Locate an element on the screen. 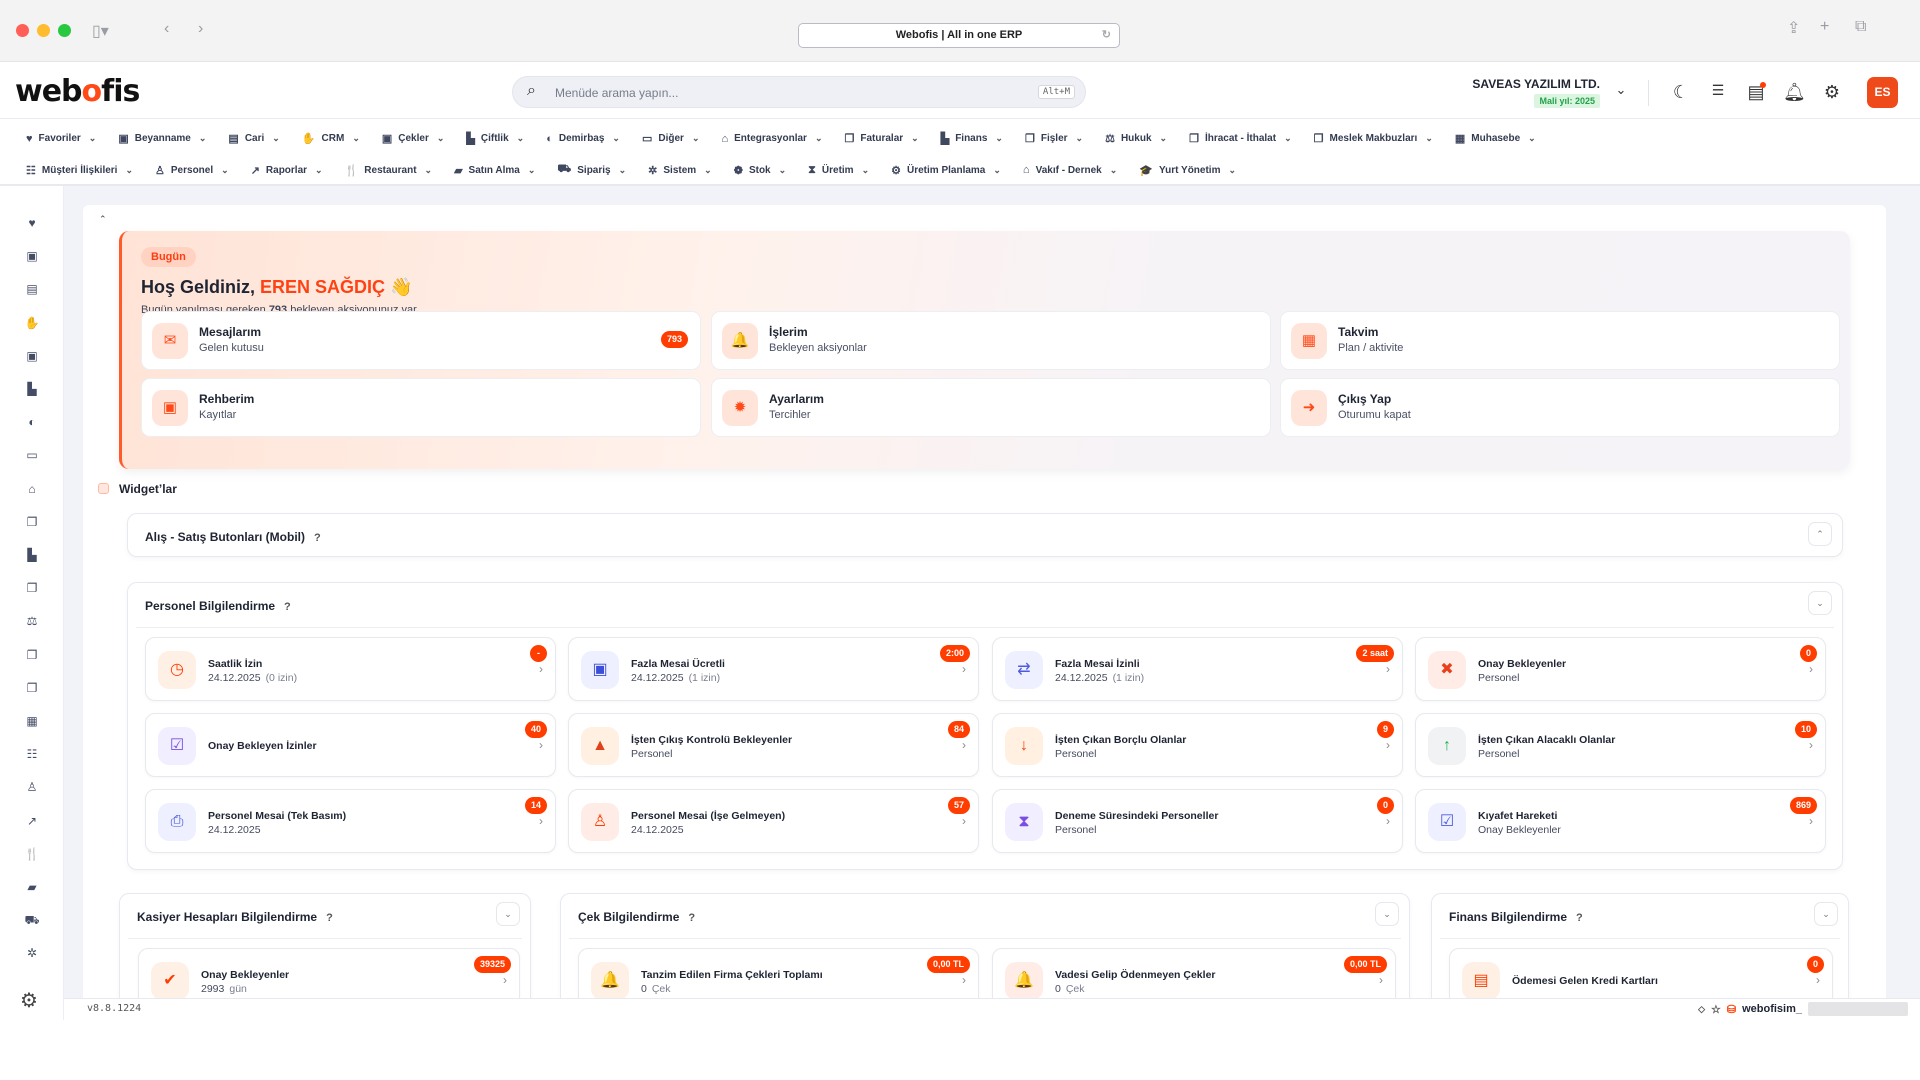 This screenshot has width=1920, height=1080. tabs-overview-icon: ⧉ is located at coordinates (1861, 26).